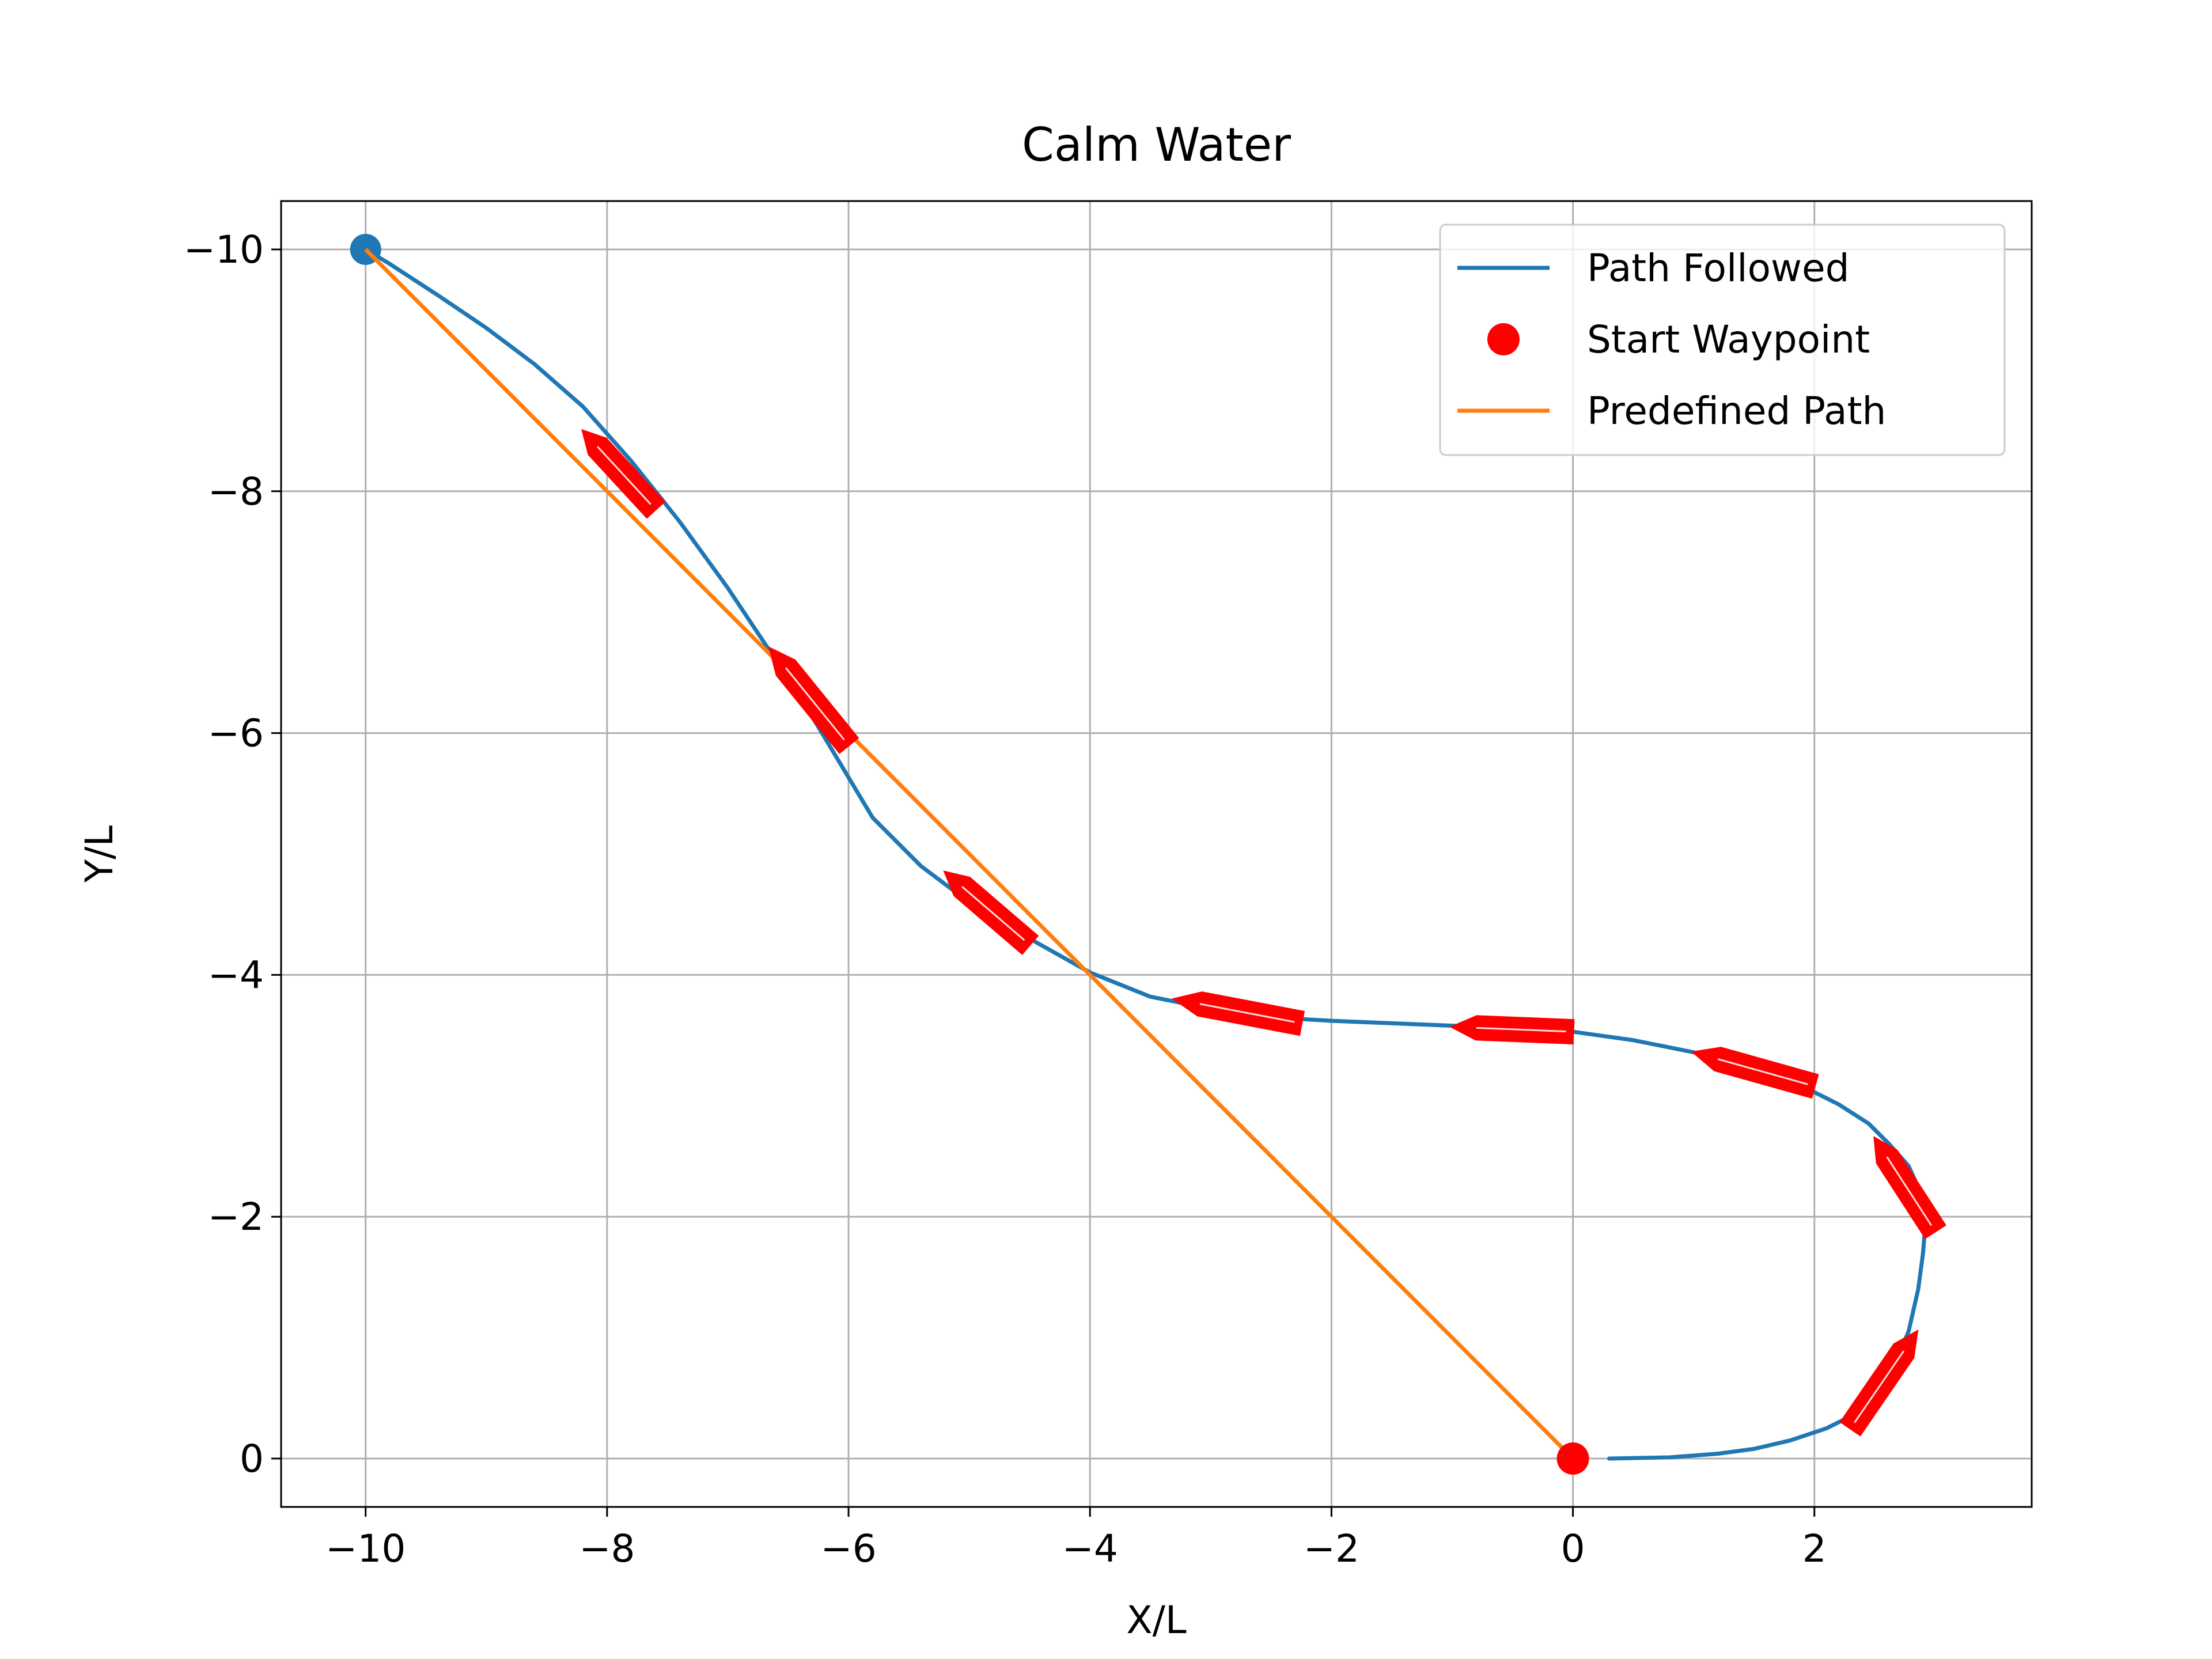 This screenshot has width=2212, height=1659. I want to click on x-tick-label: −6, so click(848, 1549).